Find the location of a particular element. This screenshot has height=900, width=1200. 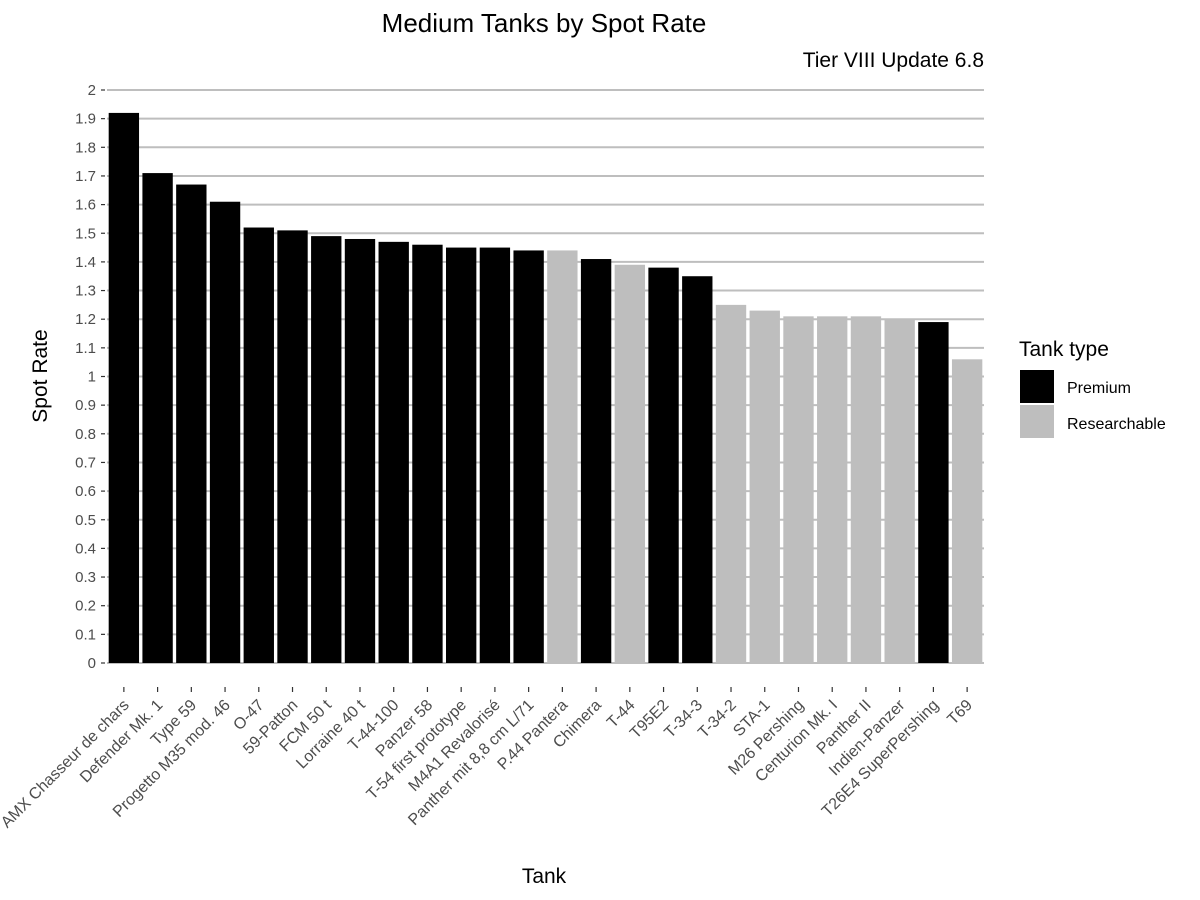

y-tick-label: 0.2 is located at coordinates (85, 606).